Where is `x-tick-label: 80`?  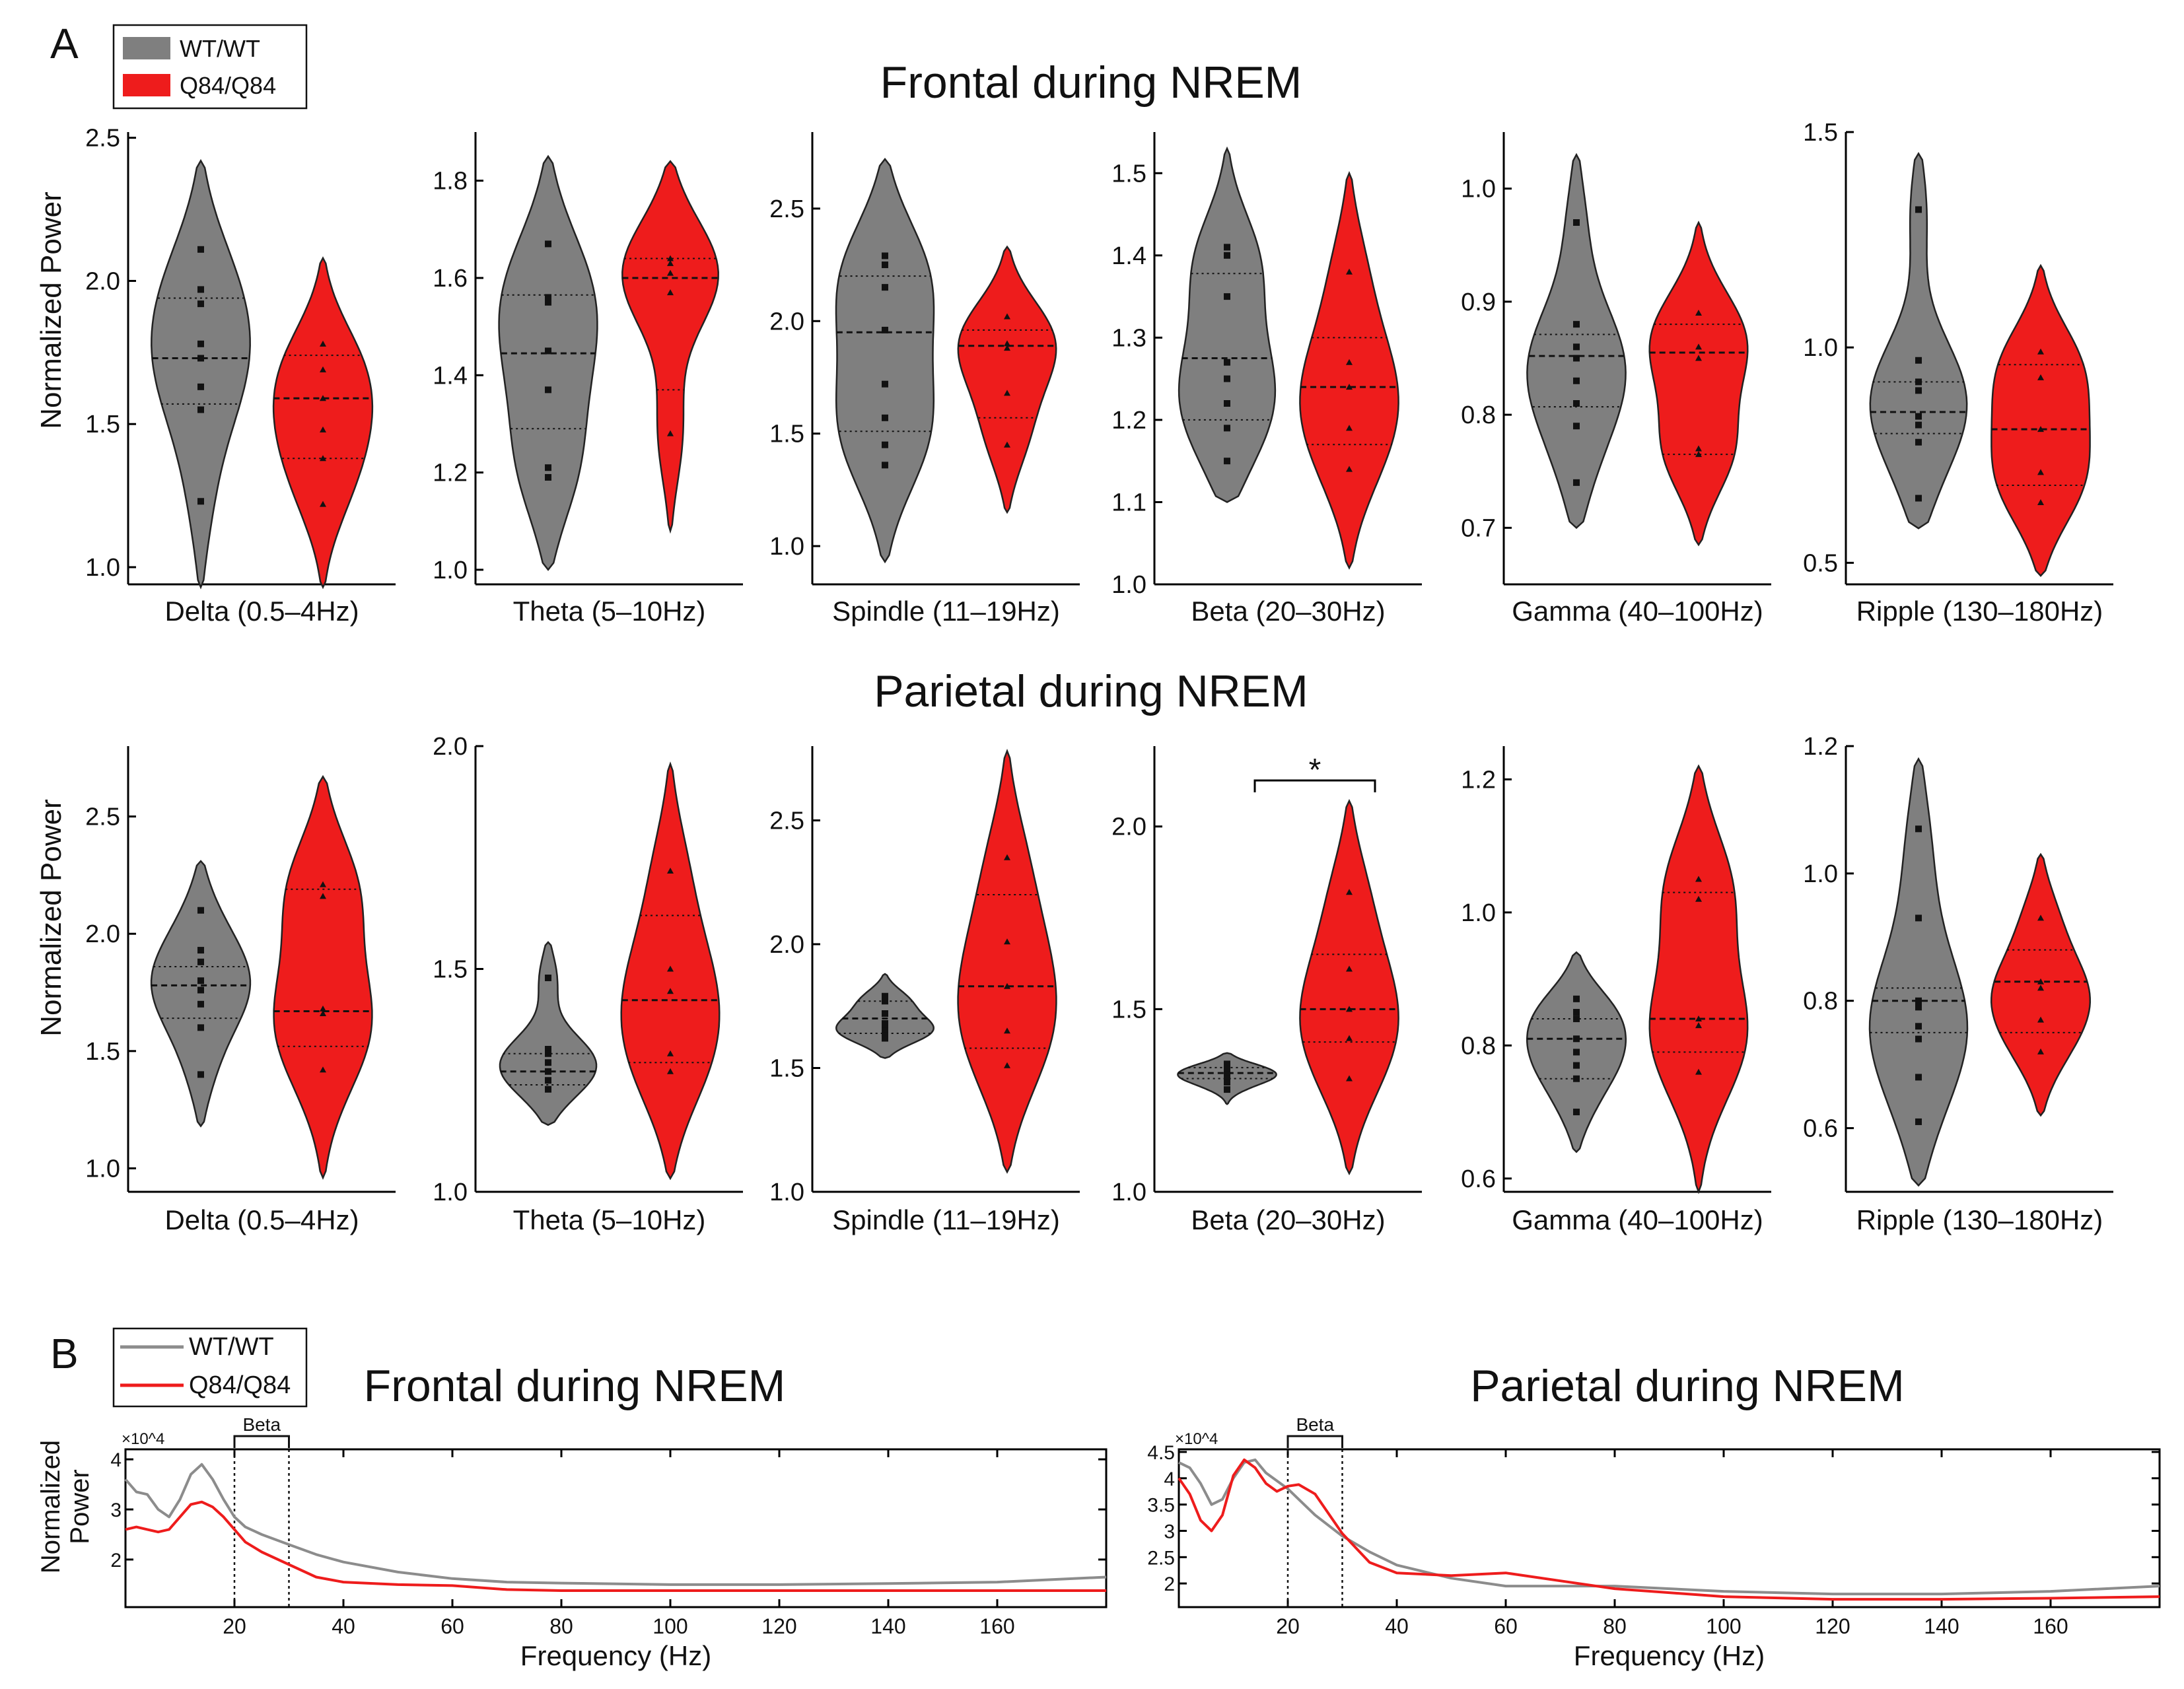
x-tick-label: 80 is located at coordinates (561, 1626).